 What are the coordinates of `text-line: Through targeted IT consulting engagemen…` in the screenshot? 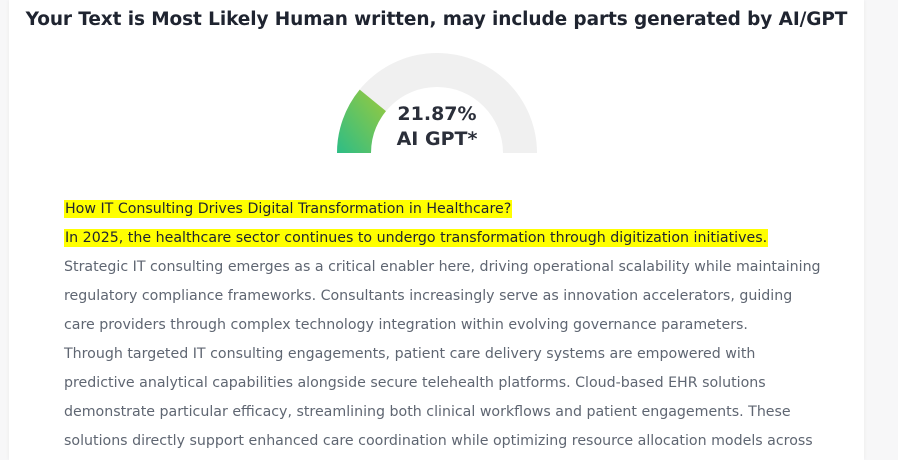 It's located at (444, 354).